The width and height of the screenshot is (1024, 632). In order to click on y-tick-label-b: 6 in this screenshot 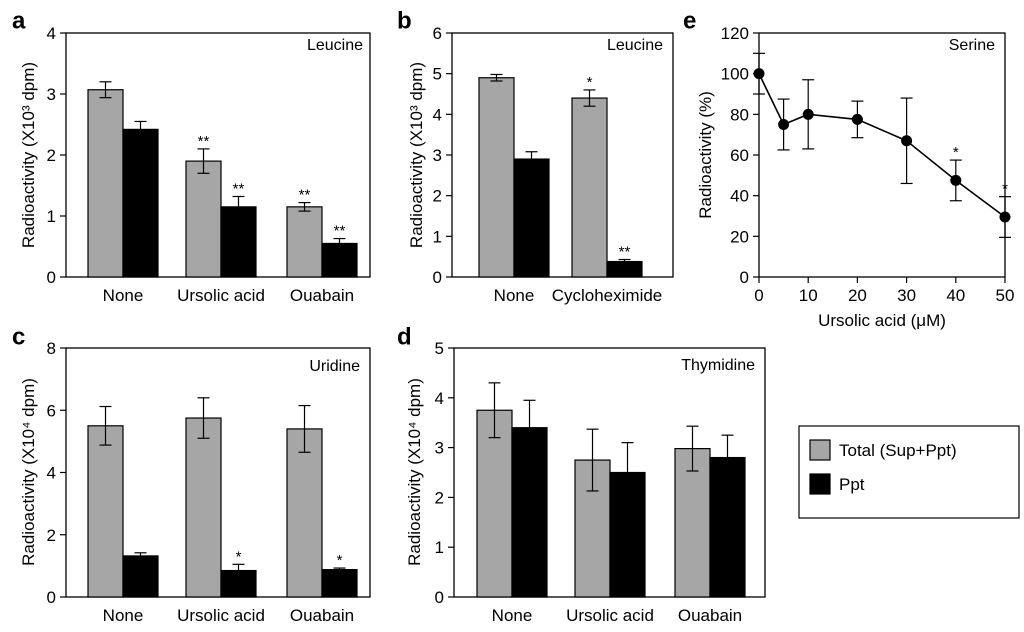, I will do `click(437, 33)`.